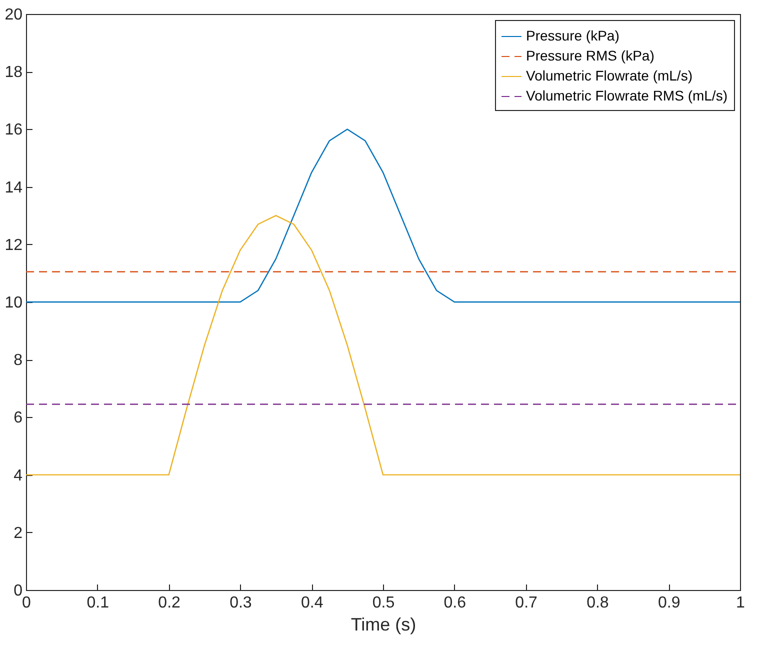  Describe the element at coordinates (573, 36) in the screenshot. I see `legend-label: Pressure (kPa)` at that location.